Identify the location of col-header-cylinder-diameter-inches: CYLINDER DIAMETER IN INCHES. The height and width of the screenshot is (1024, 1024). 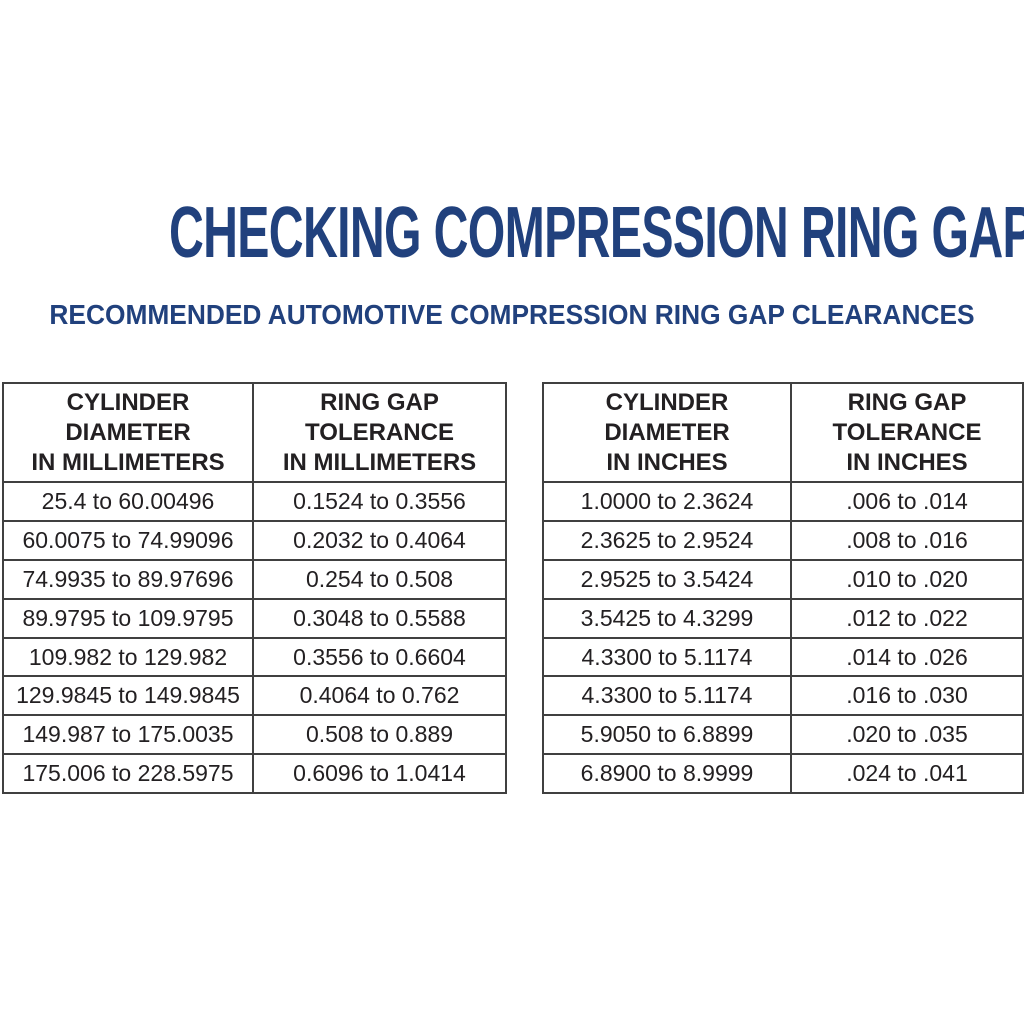
(667, 432).